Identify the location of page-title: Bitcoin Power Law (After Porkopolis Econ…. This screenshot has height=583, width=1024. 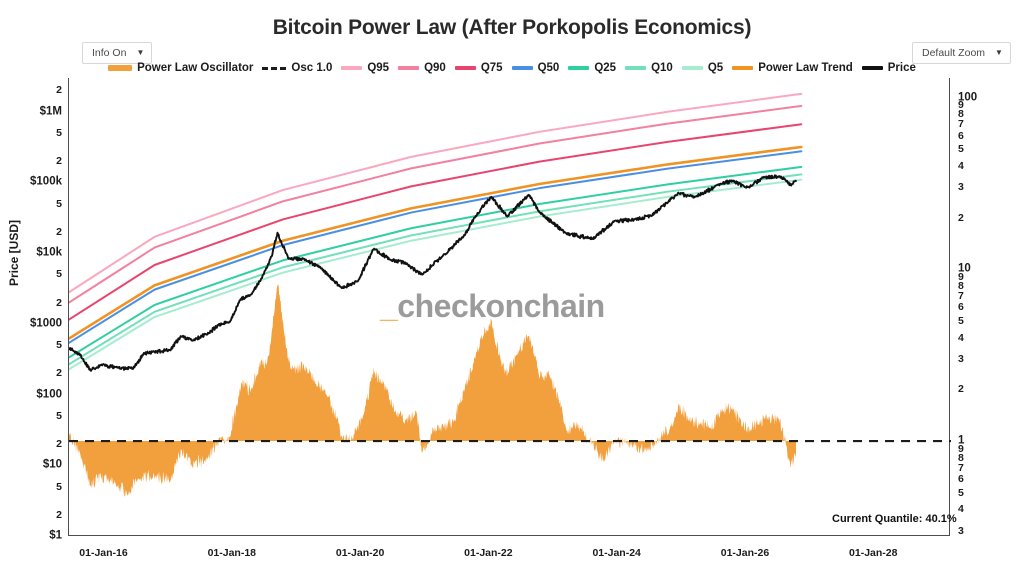
(512, 27).